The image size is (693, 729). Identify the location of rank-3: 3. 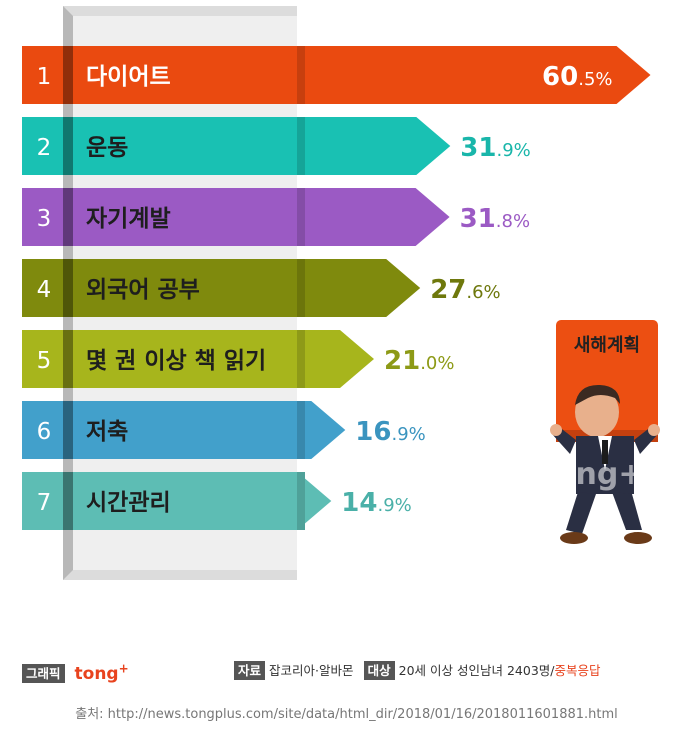
(44, 219).